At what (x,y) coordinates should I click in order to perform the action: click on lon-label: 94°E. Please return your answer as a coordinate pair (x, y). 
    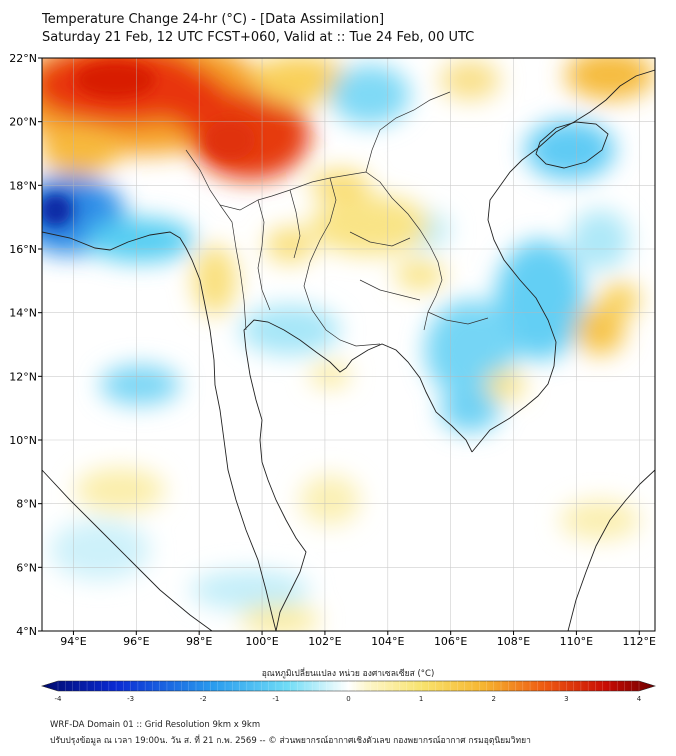
    Looking at the image, I should click on (73, 641).